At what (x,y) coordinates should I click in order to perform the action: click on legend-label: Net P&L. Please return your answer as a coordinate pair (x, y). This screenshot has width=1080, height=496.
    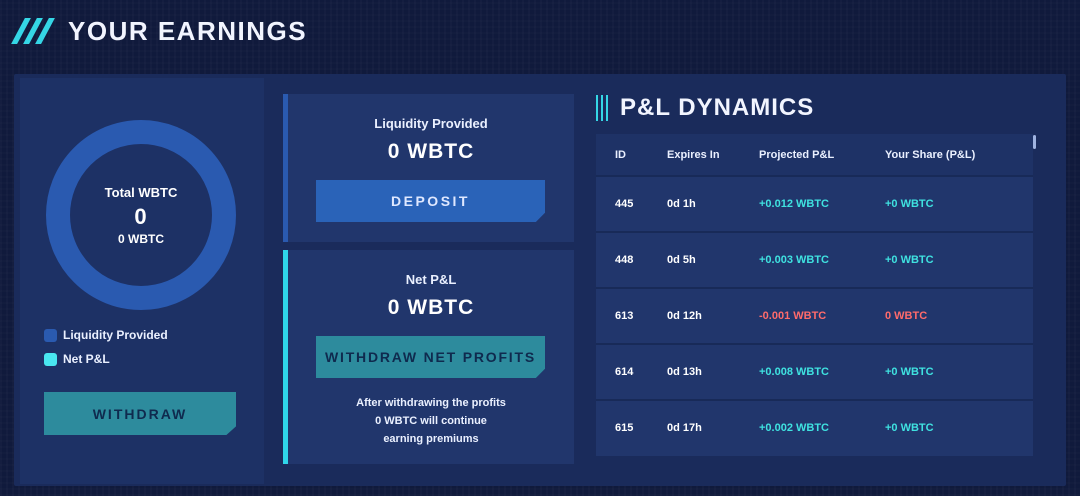
    Looking at the image, I should click on (86, 359).